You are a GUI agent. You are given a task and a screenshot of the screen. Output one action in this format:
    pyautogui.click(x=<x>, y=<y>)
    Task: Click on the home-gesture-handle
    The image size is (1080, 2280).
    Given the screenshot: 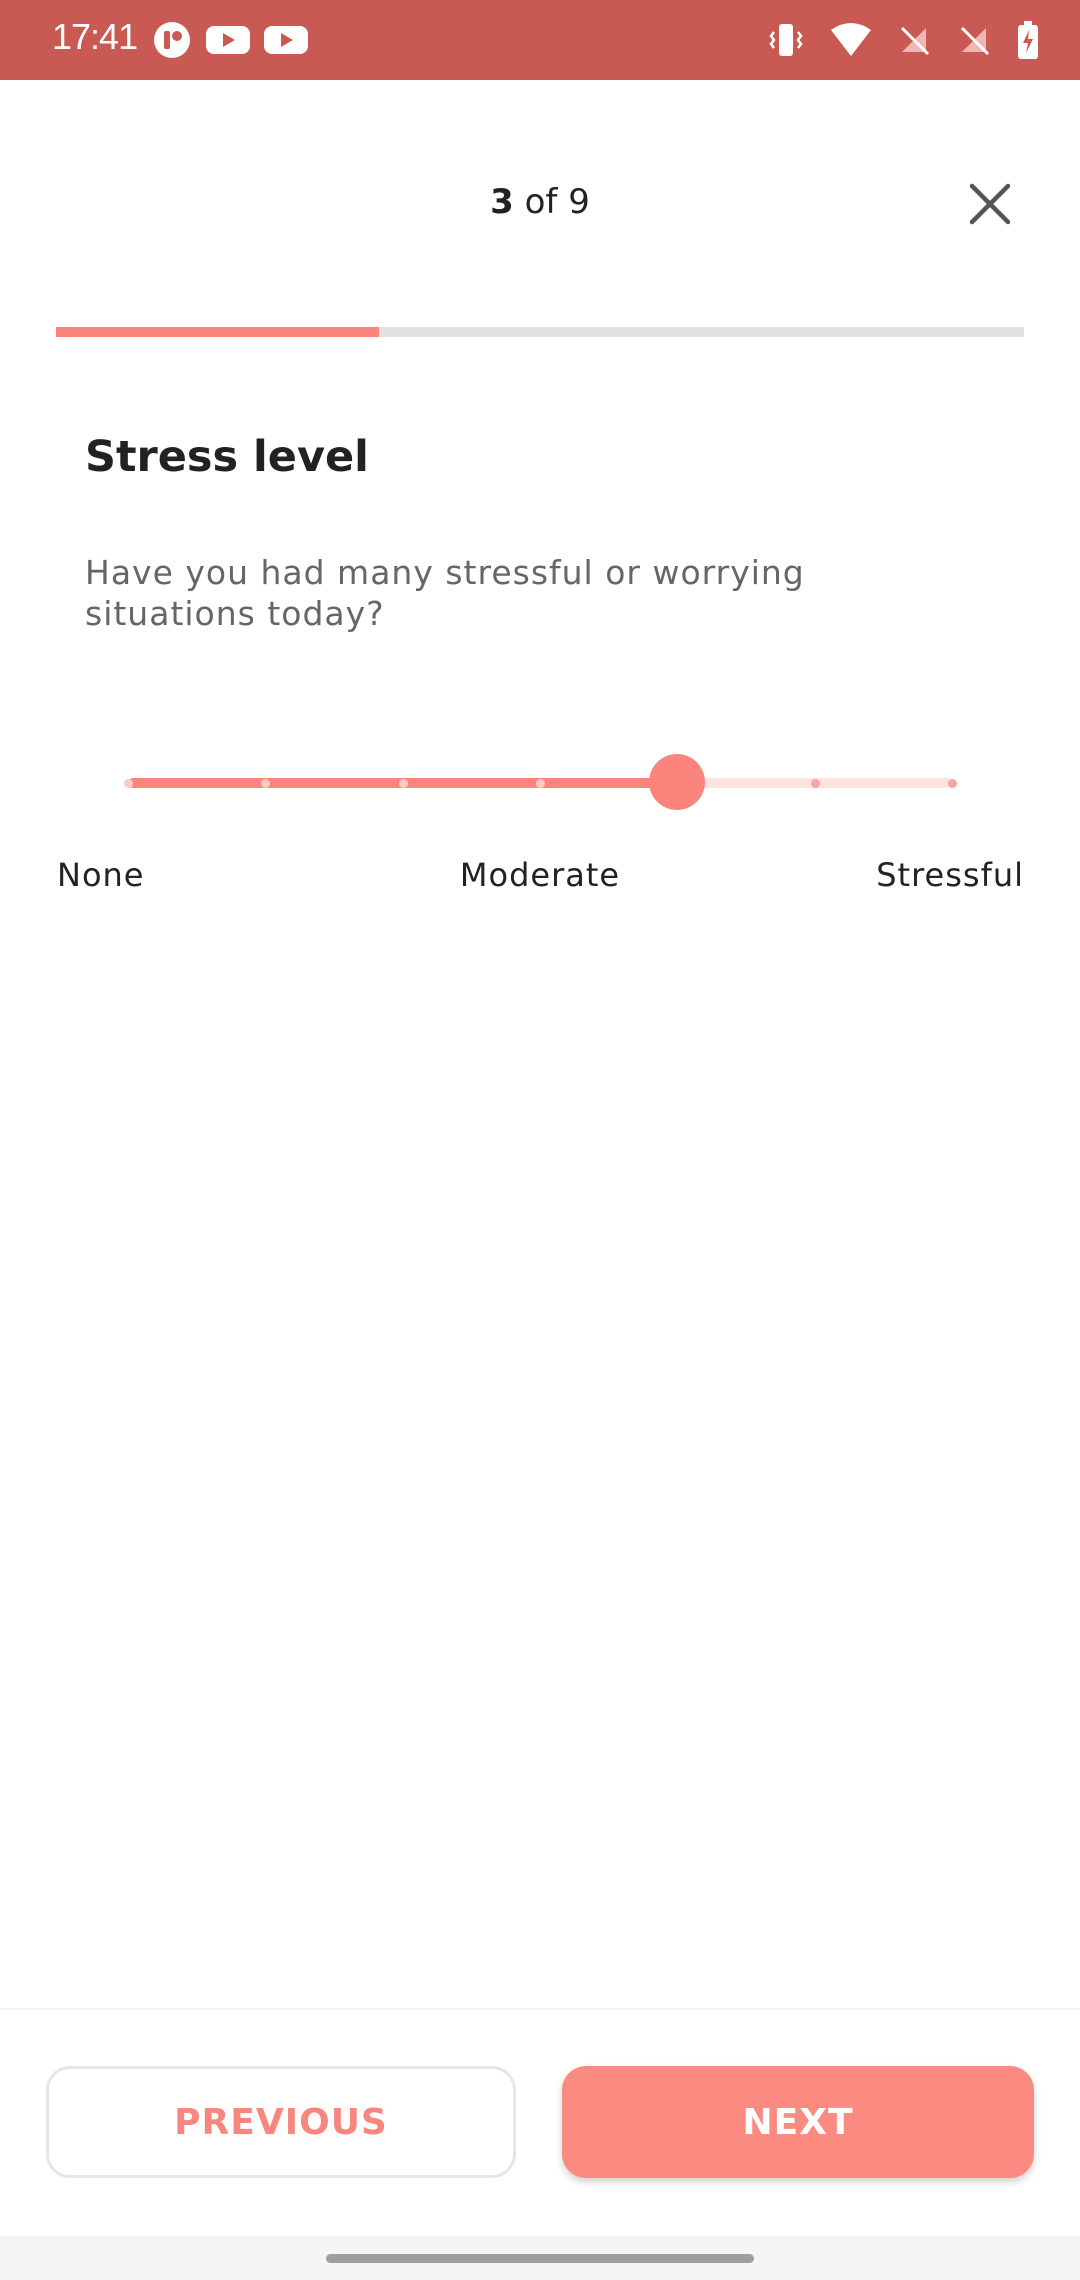 What is the action you would take?
    pyautogui.click(x=540, y=2258)
    